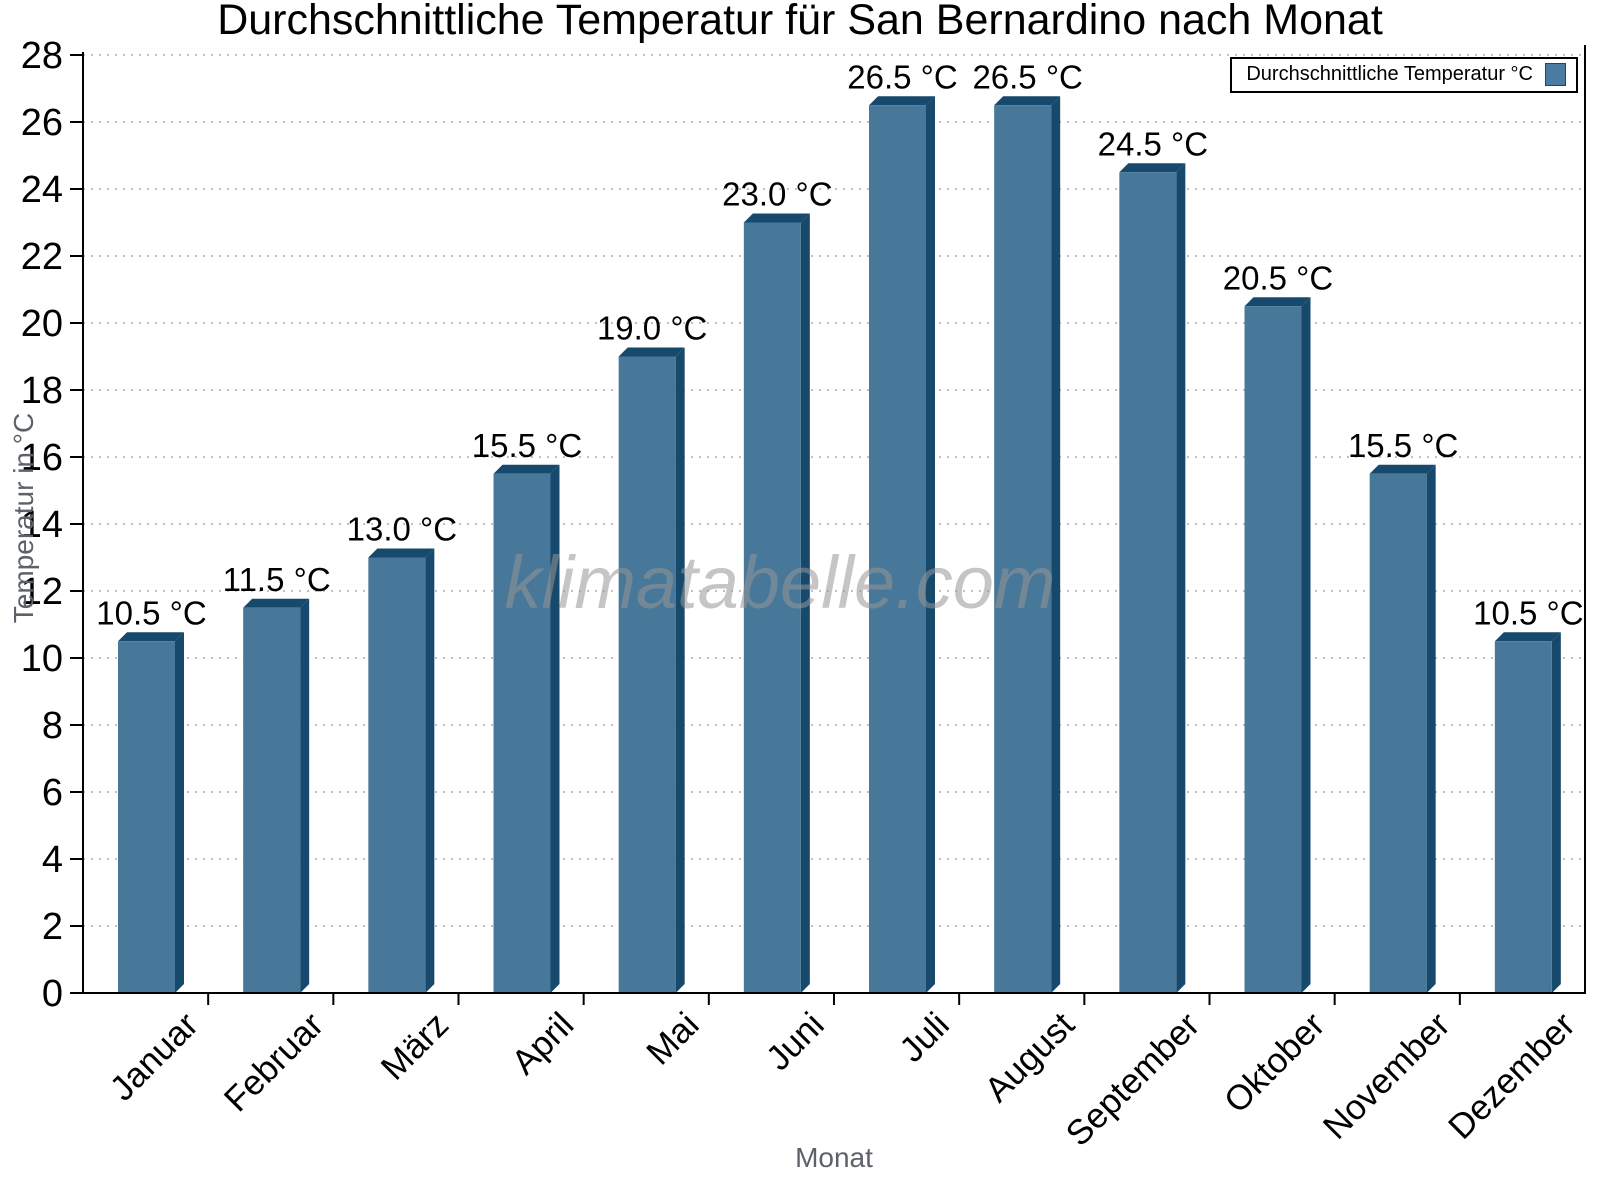 The height and width of the screenshot is (1200, 1600). Describe the element at coordinates (42, 659) in the screenshot. I see `y-tick-label: 10` at that location.